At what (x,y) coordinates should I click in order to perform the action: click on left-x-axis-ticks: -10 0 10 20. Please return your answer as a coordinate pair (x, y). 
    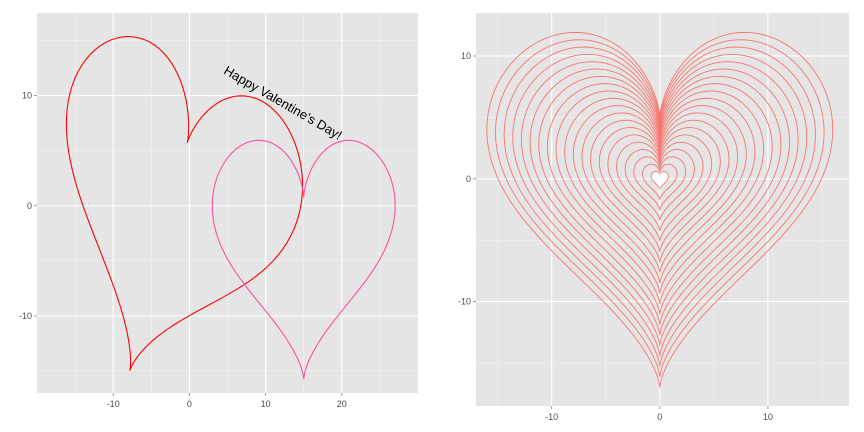
    Looking at the image, I should click on (227, 401).